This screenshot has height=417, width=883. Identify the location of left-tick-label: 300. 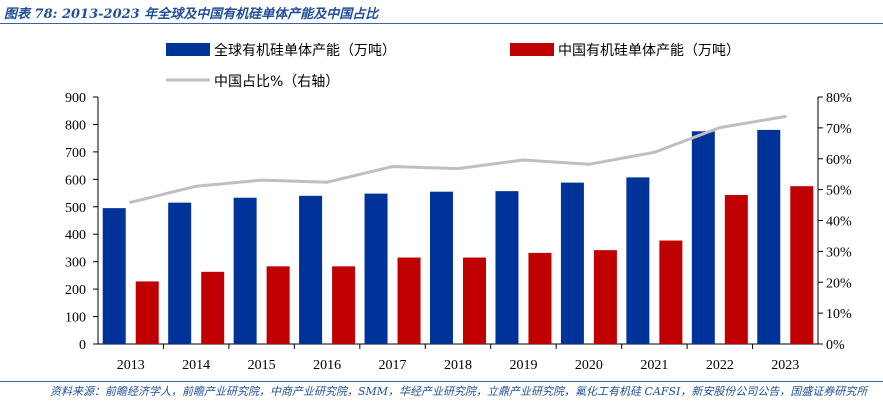
(75, 263).